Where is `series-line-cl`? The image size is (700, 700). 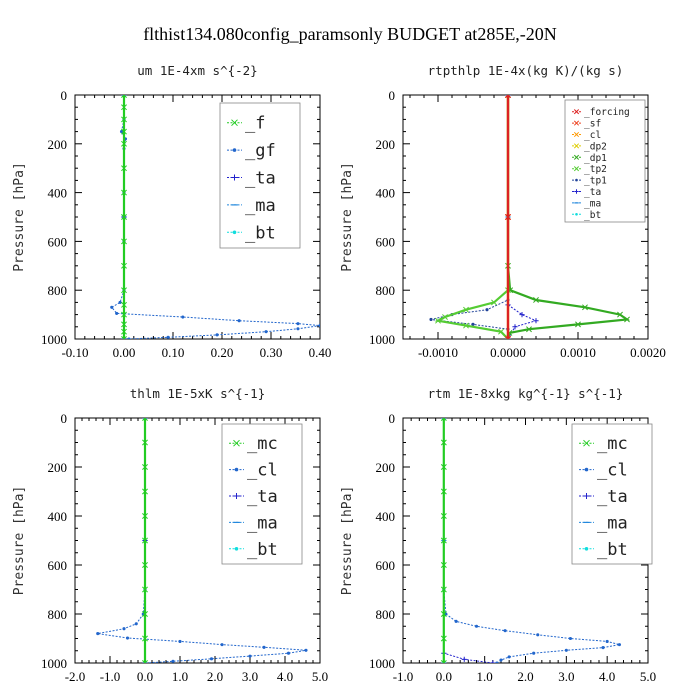 series-line-cl is located at coordinates (202, 540).